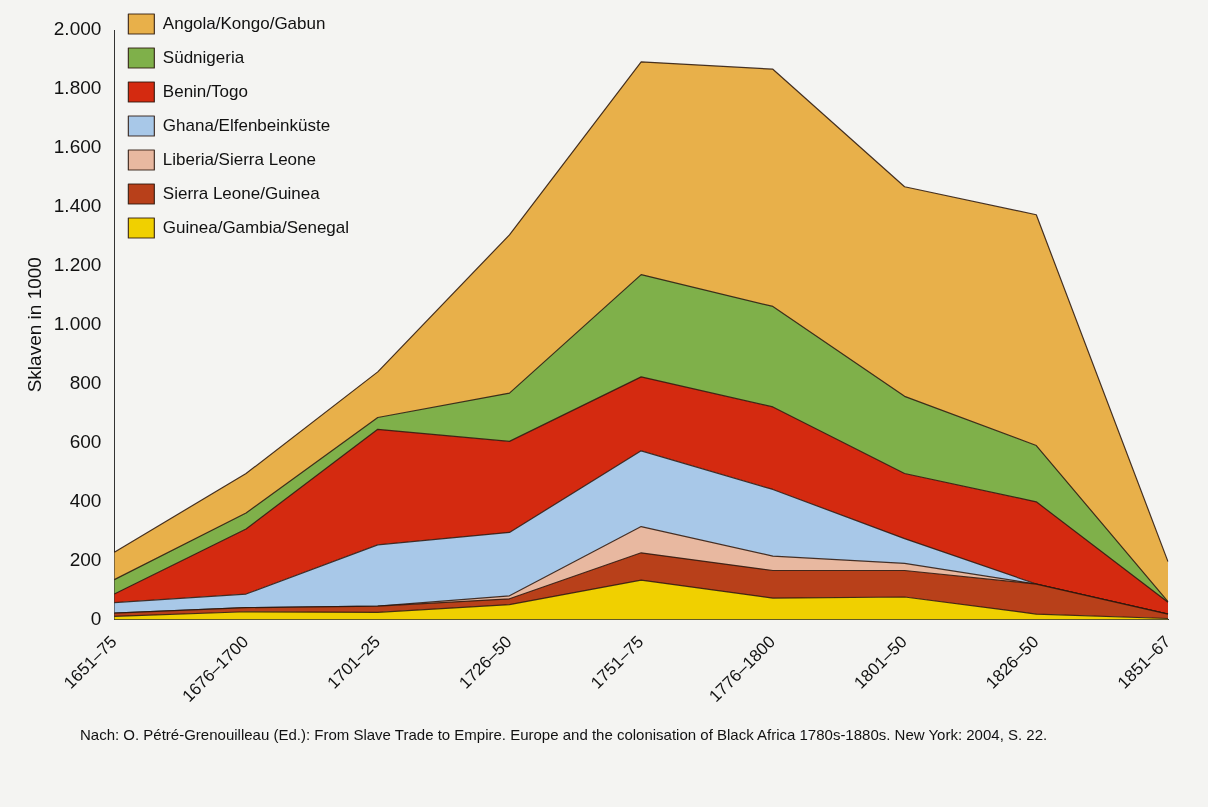 This screenshot has width=1208, height=807. What do you see at coordinates (205, 91) in the screenshot?
I see `legend-label: Benin/Togo` at bounding box center [205, 91].